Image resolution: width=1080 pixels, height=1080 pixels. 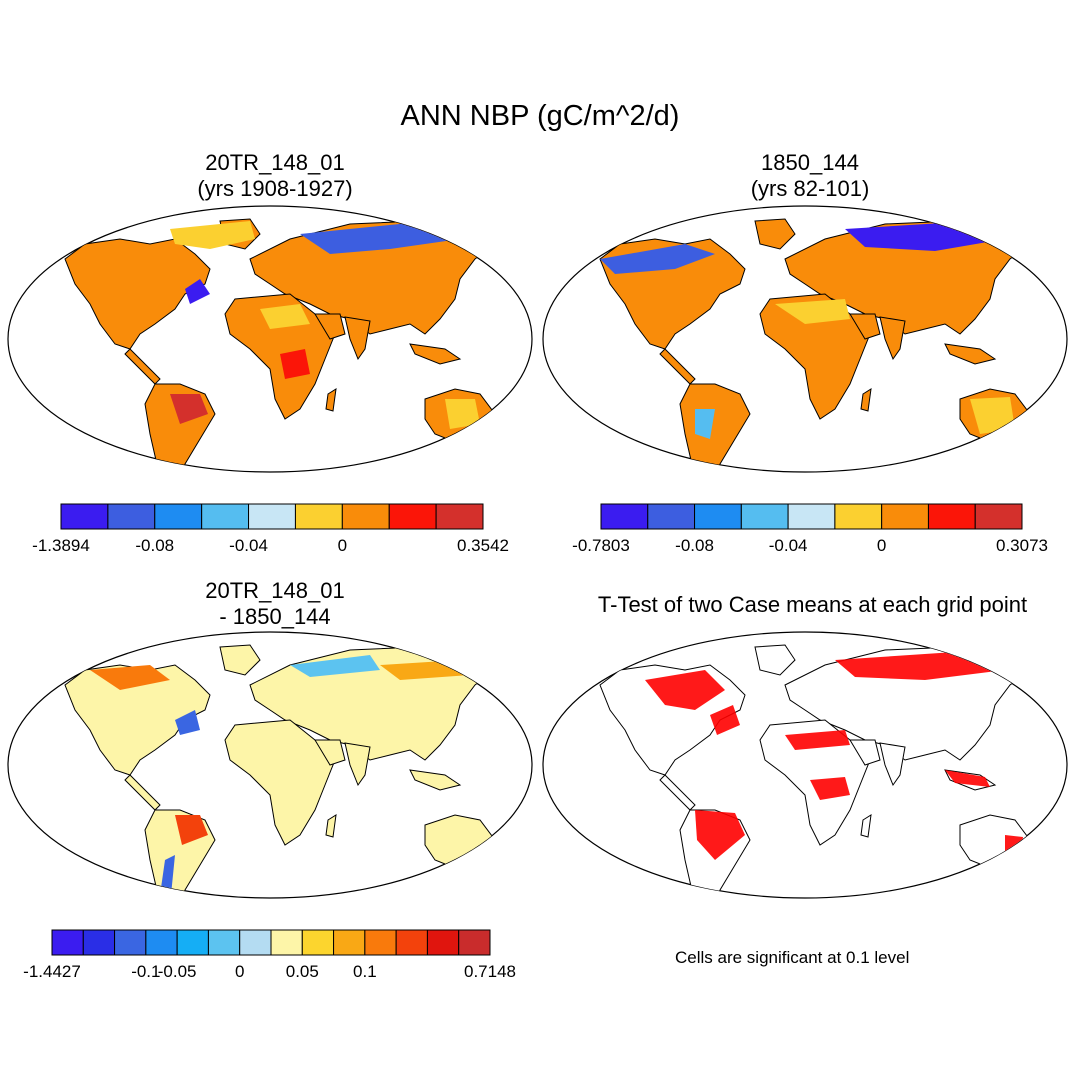 I want to click on colorbar-tick-label: -0.7803, so click(x=601, y=545).